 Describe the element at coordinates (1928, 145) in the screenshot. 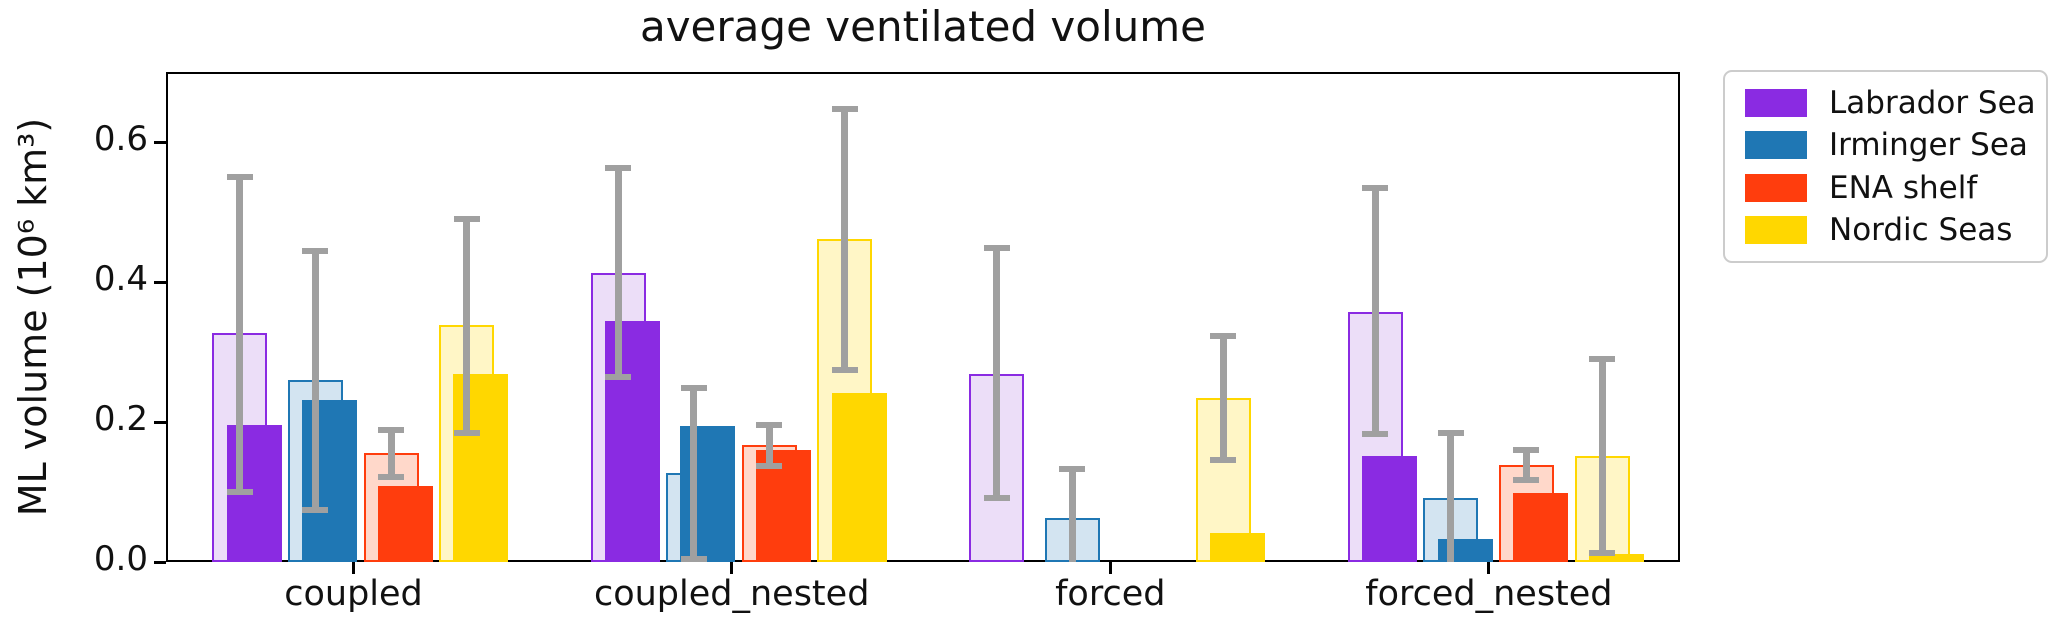

I see `legend-label: Irminger Sea` at that location.